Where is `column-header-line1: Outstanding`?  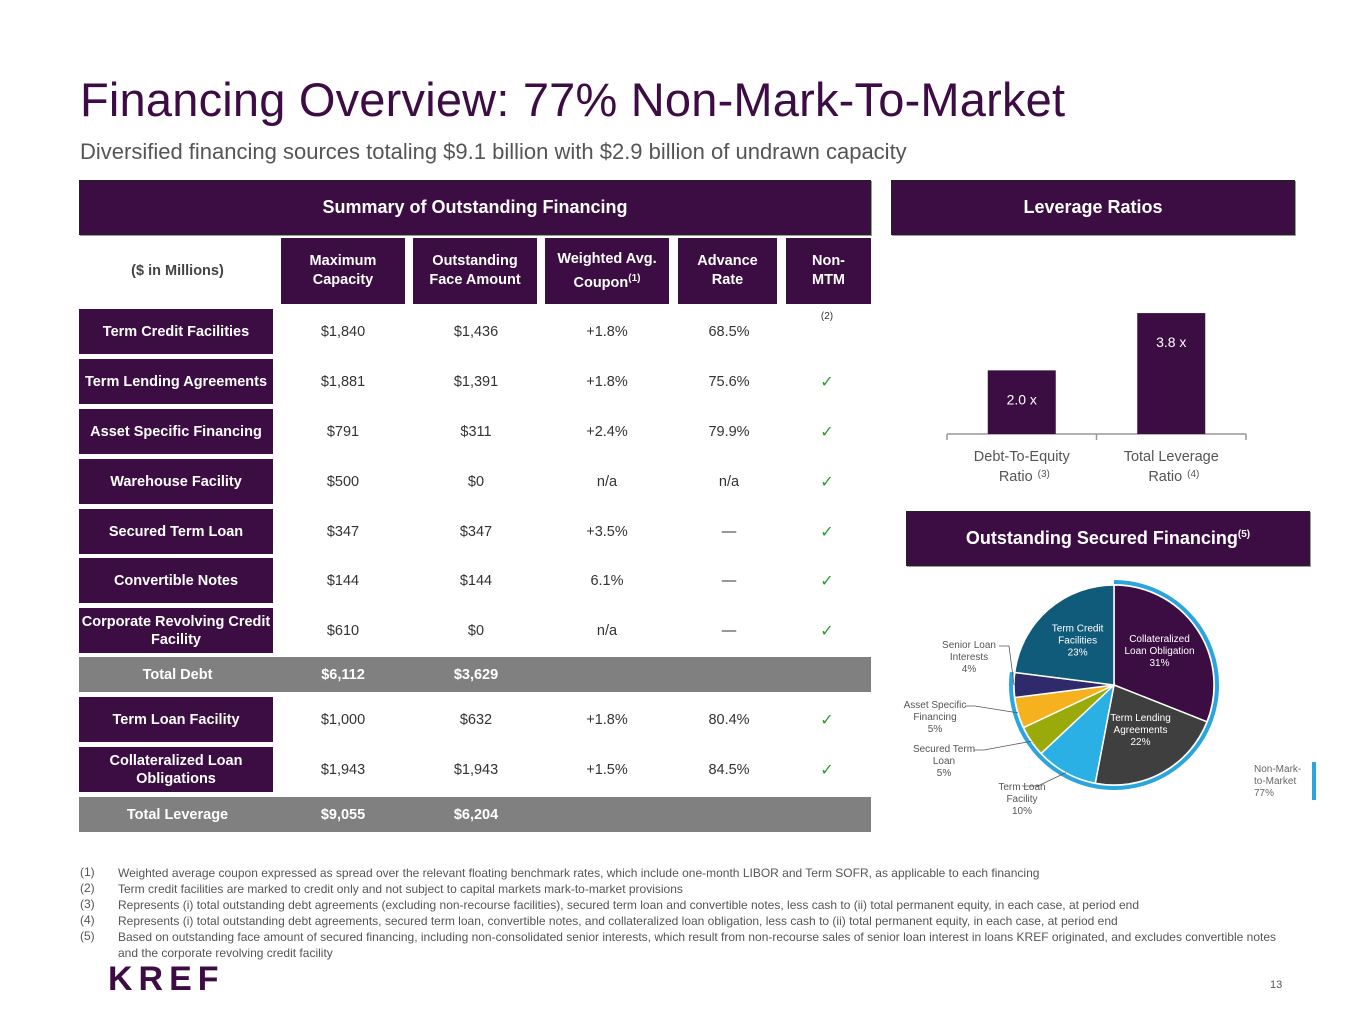
column-header-line1: Outstanding is located at coordinates (475, 261).